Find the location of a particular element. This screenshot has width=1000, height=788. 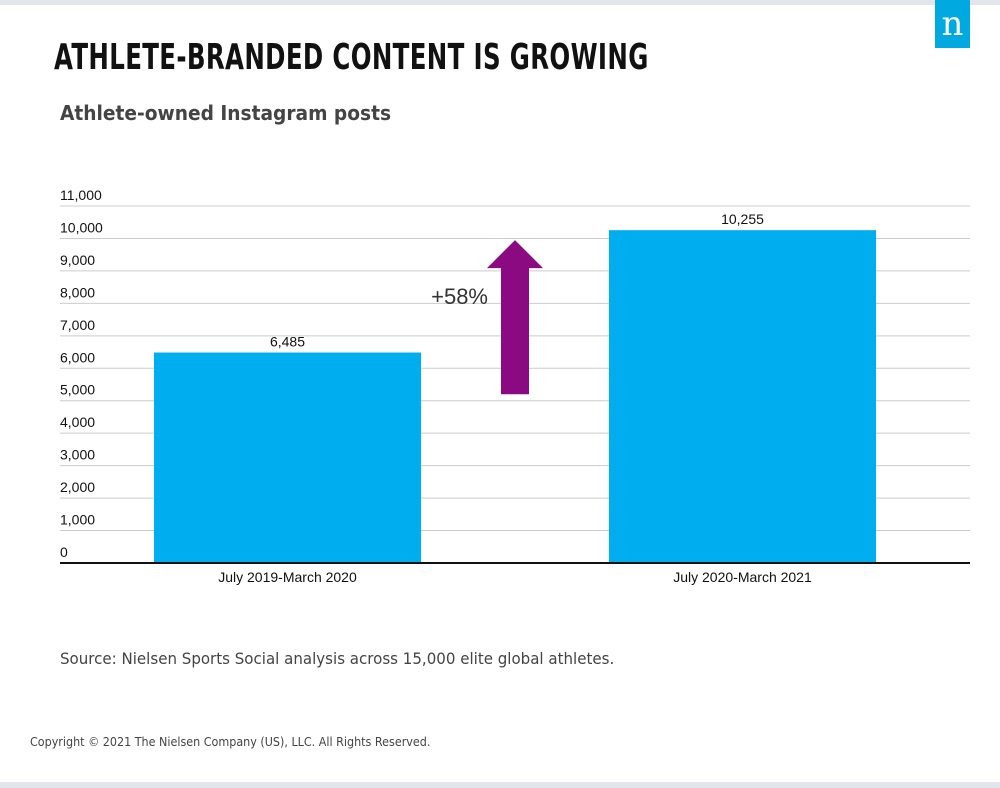

y-tick-label: 5,000 is located at coordinates (77, 390).